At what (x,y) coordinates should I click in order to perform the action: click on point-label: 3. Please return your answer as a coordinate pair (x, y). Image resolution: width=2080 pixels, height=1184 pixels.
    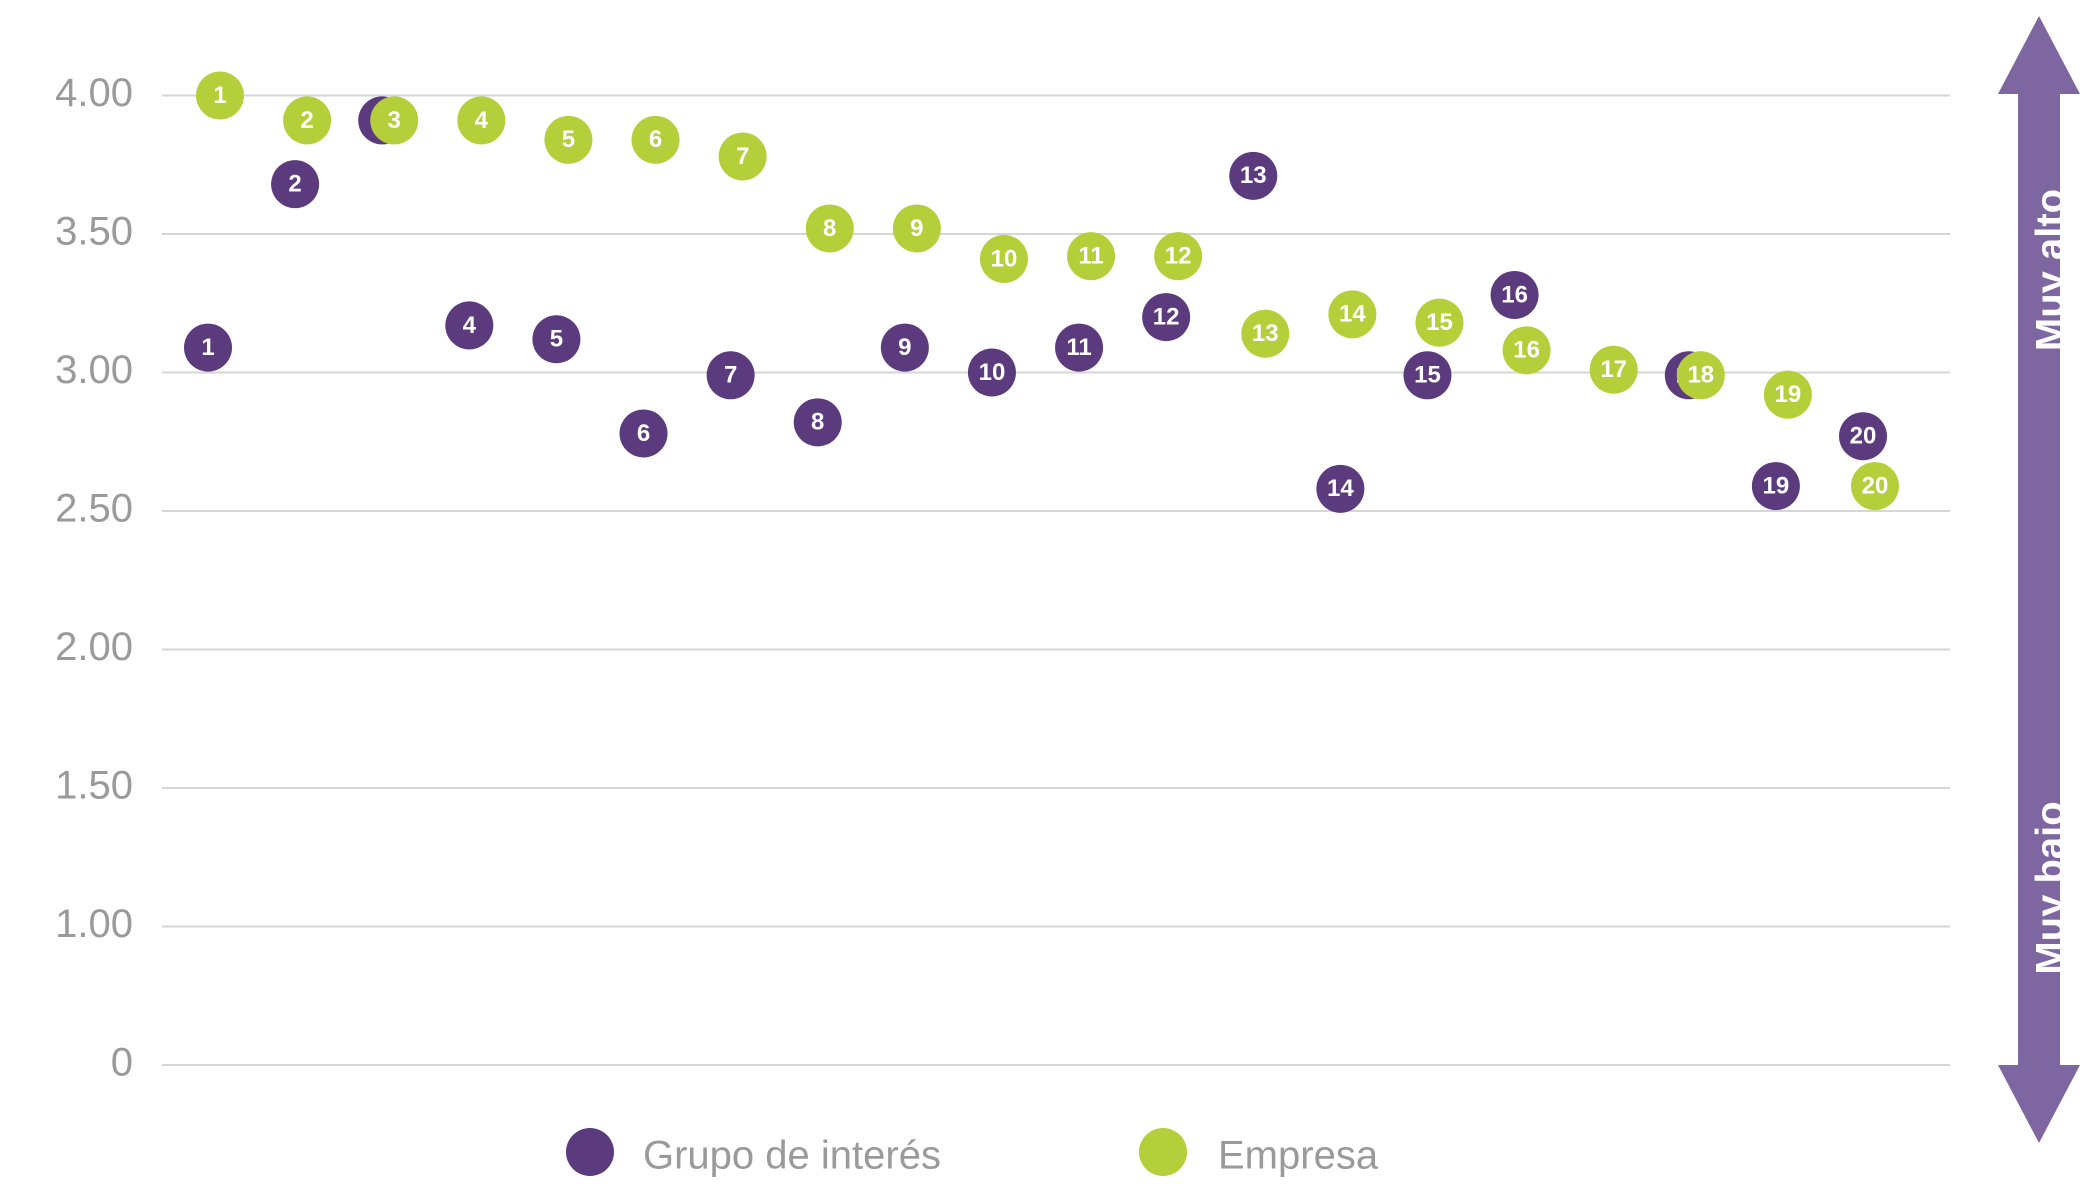
    Looking at the image, I should click on (394, 120).